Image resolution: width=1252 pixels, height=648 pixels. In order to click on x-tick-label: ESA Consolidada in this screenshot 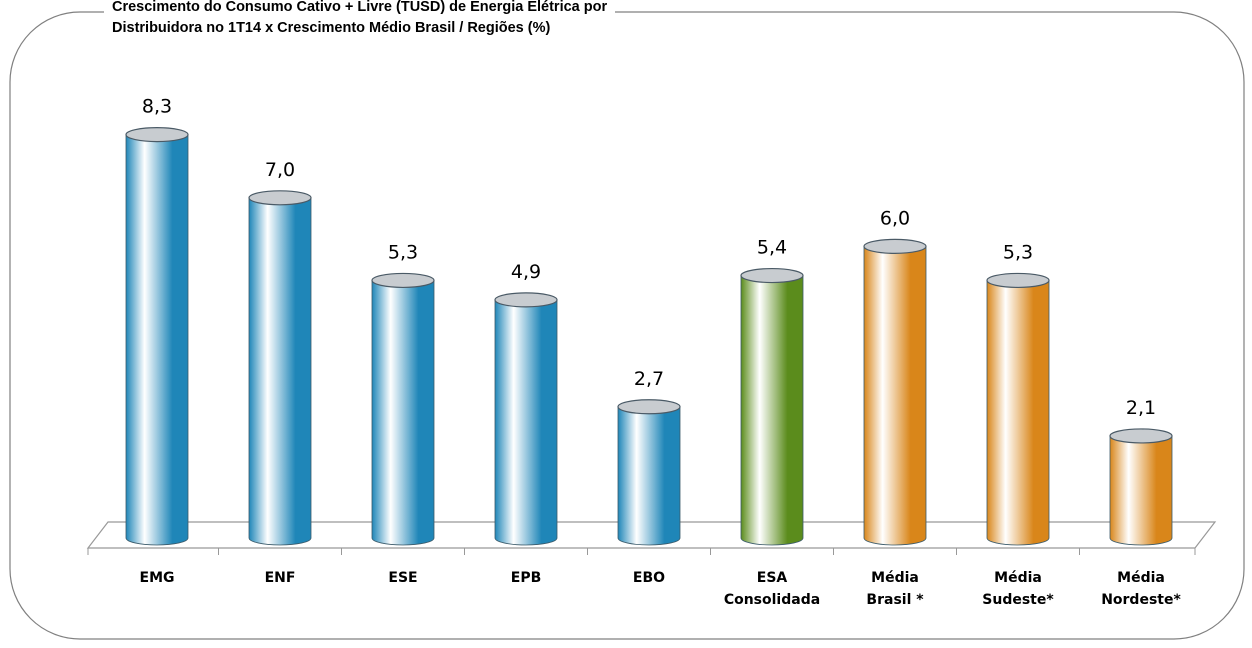, I will do `click(772, 589)`.